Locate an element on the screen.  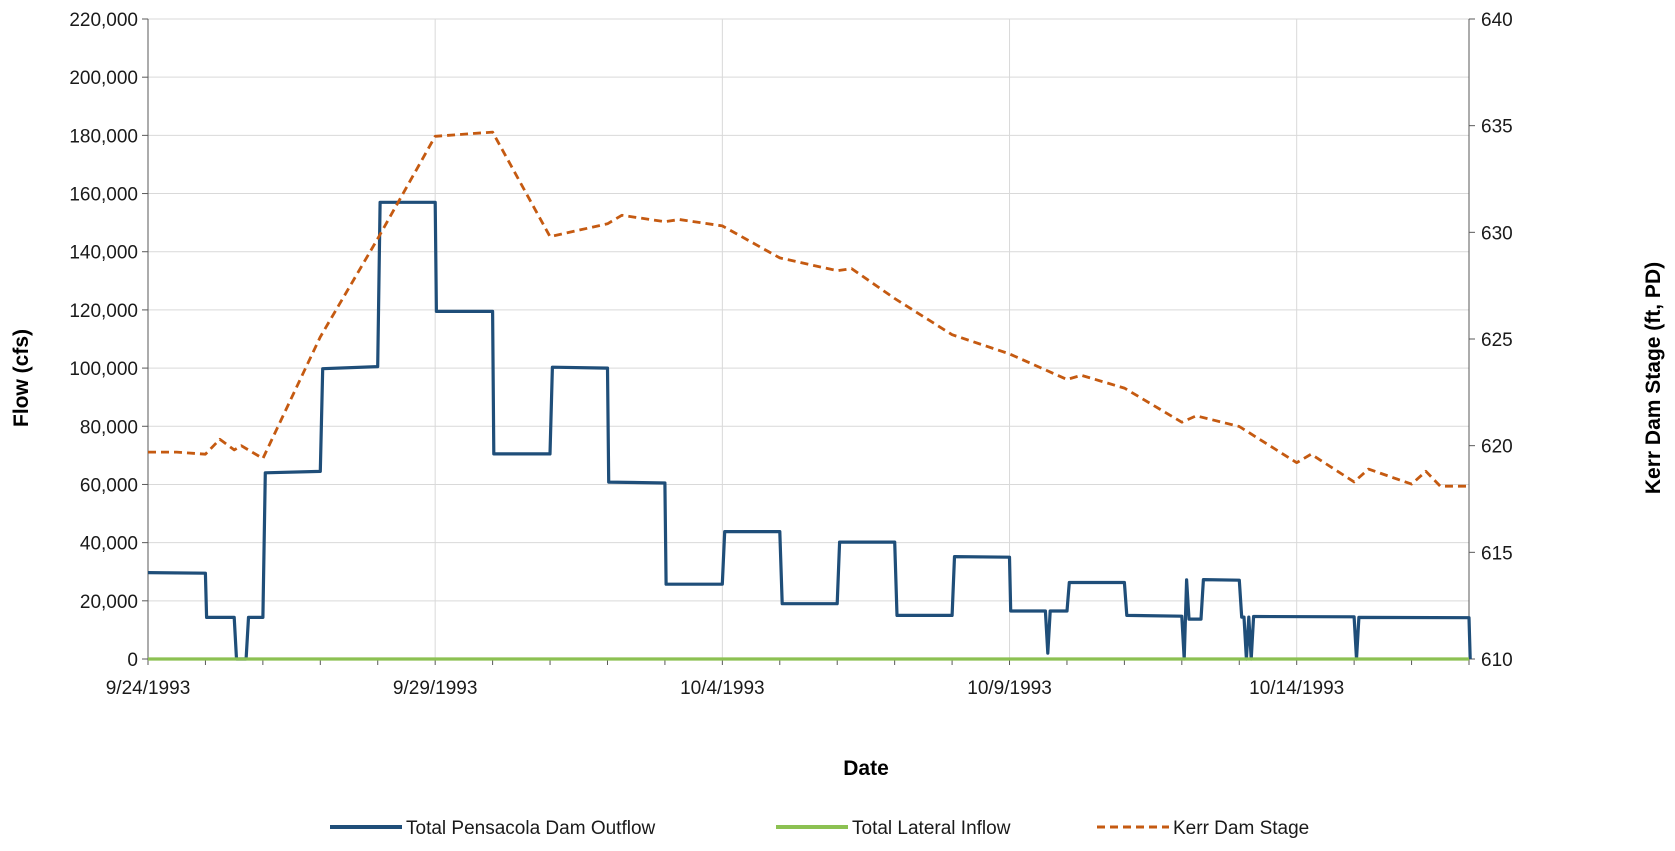
y-right-tick-label: 630 is located at coordinates (1497, 233).